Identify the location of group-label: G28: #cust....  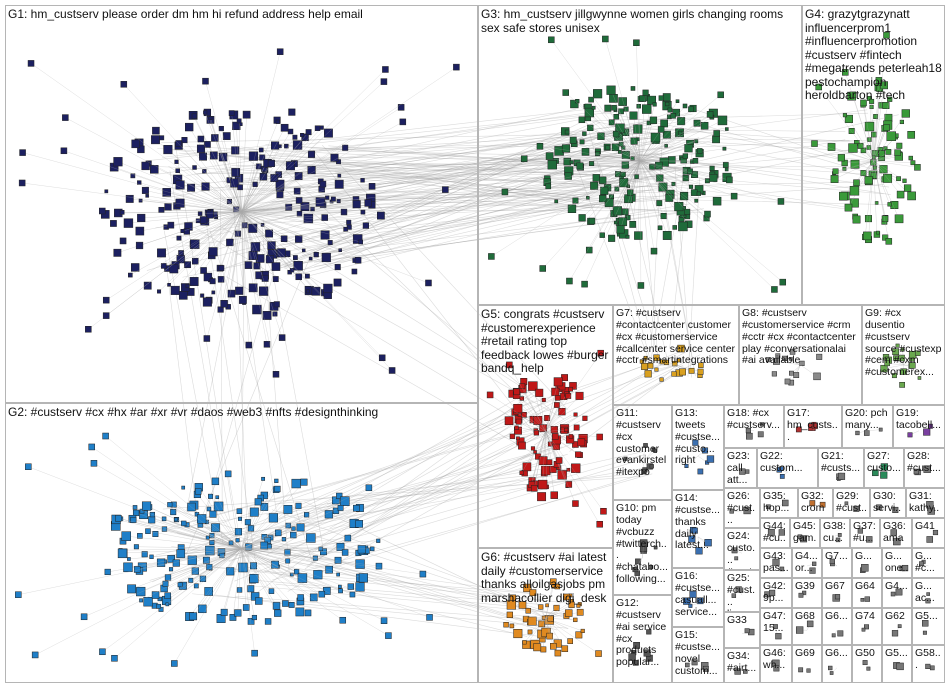
(924, 462).